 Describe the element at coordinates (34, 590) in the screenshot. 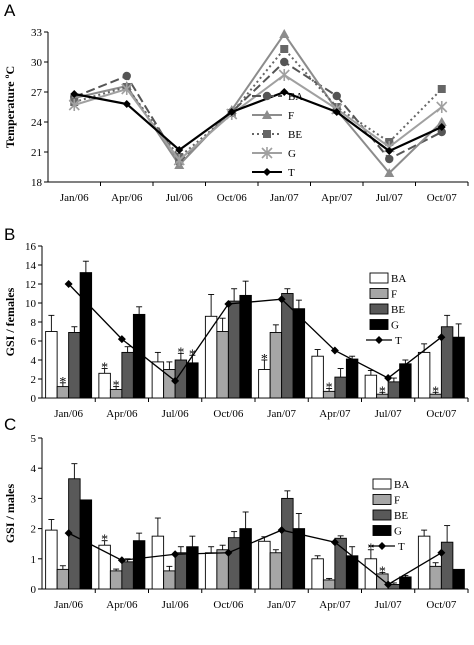

I see `y-tick-label: 0` at that location.